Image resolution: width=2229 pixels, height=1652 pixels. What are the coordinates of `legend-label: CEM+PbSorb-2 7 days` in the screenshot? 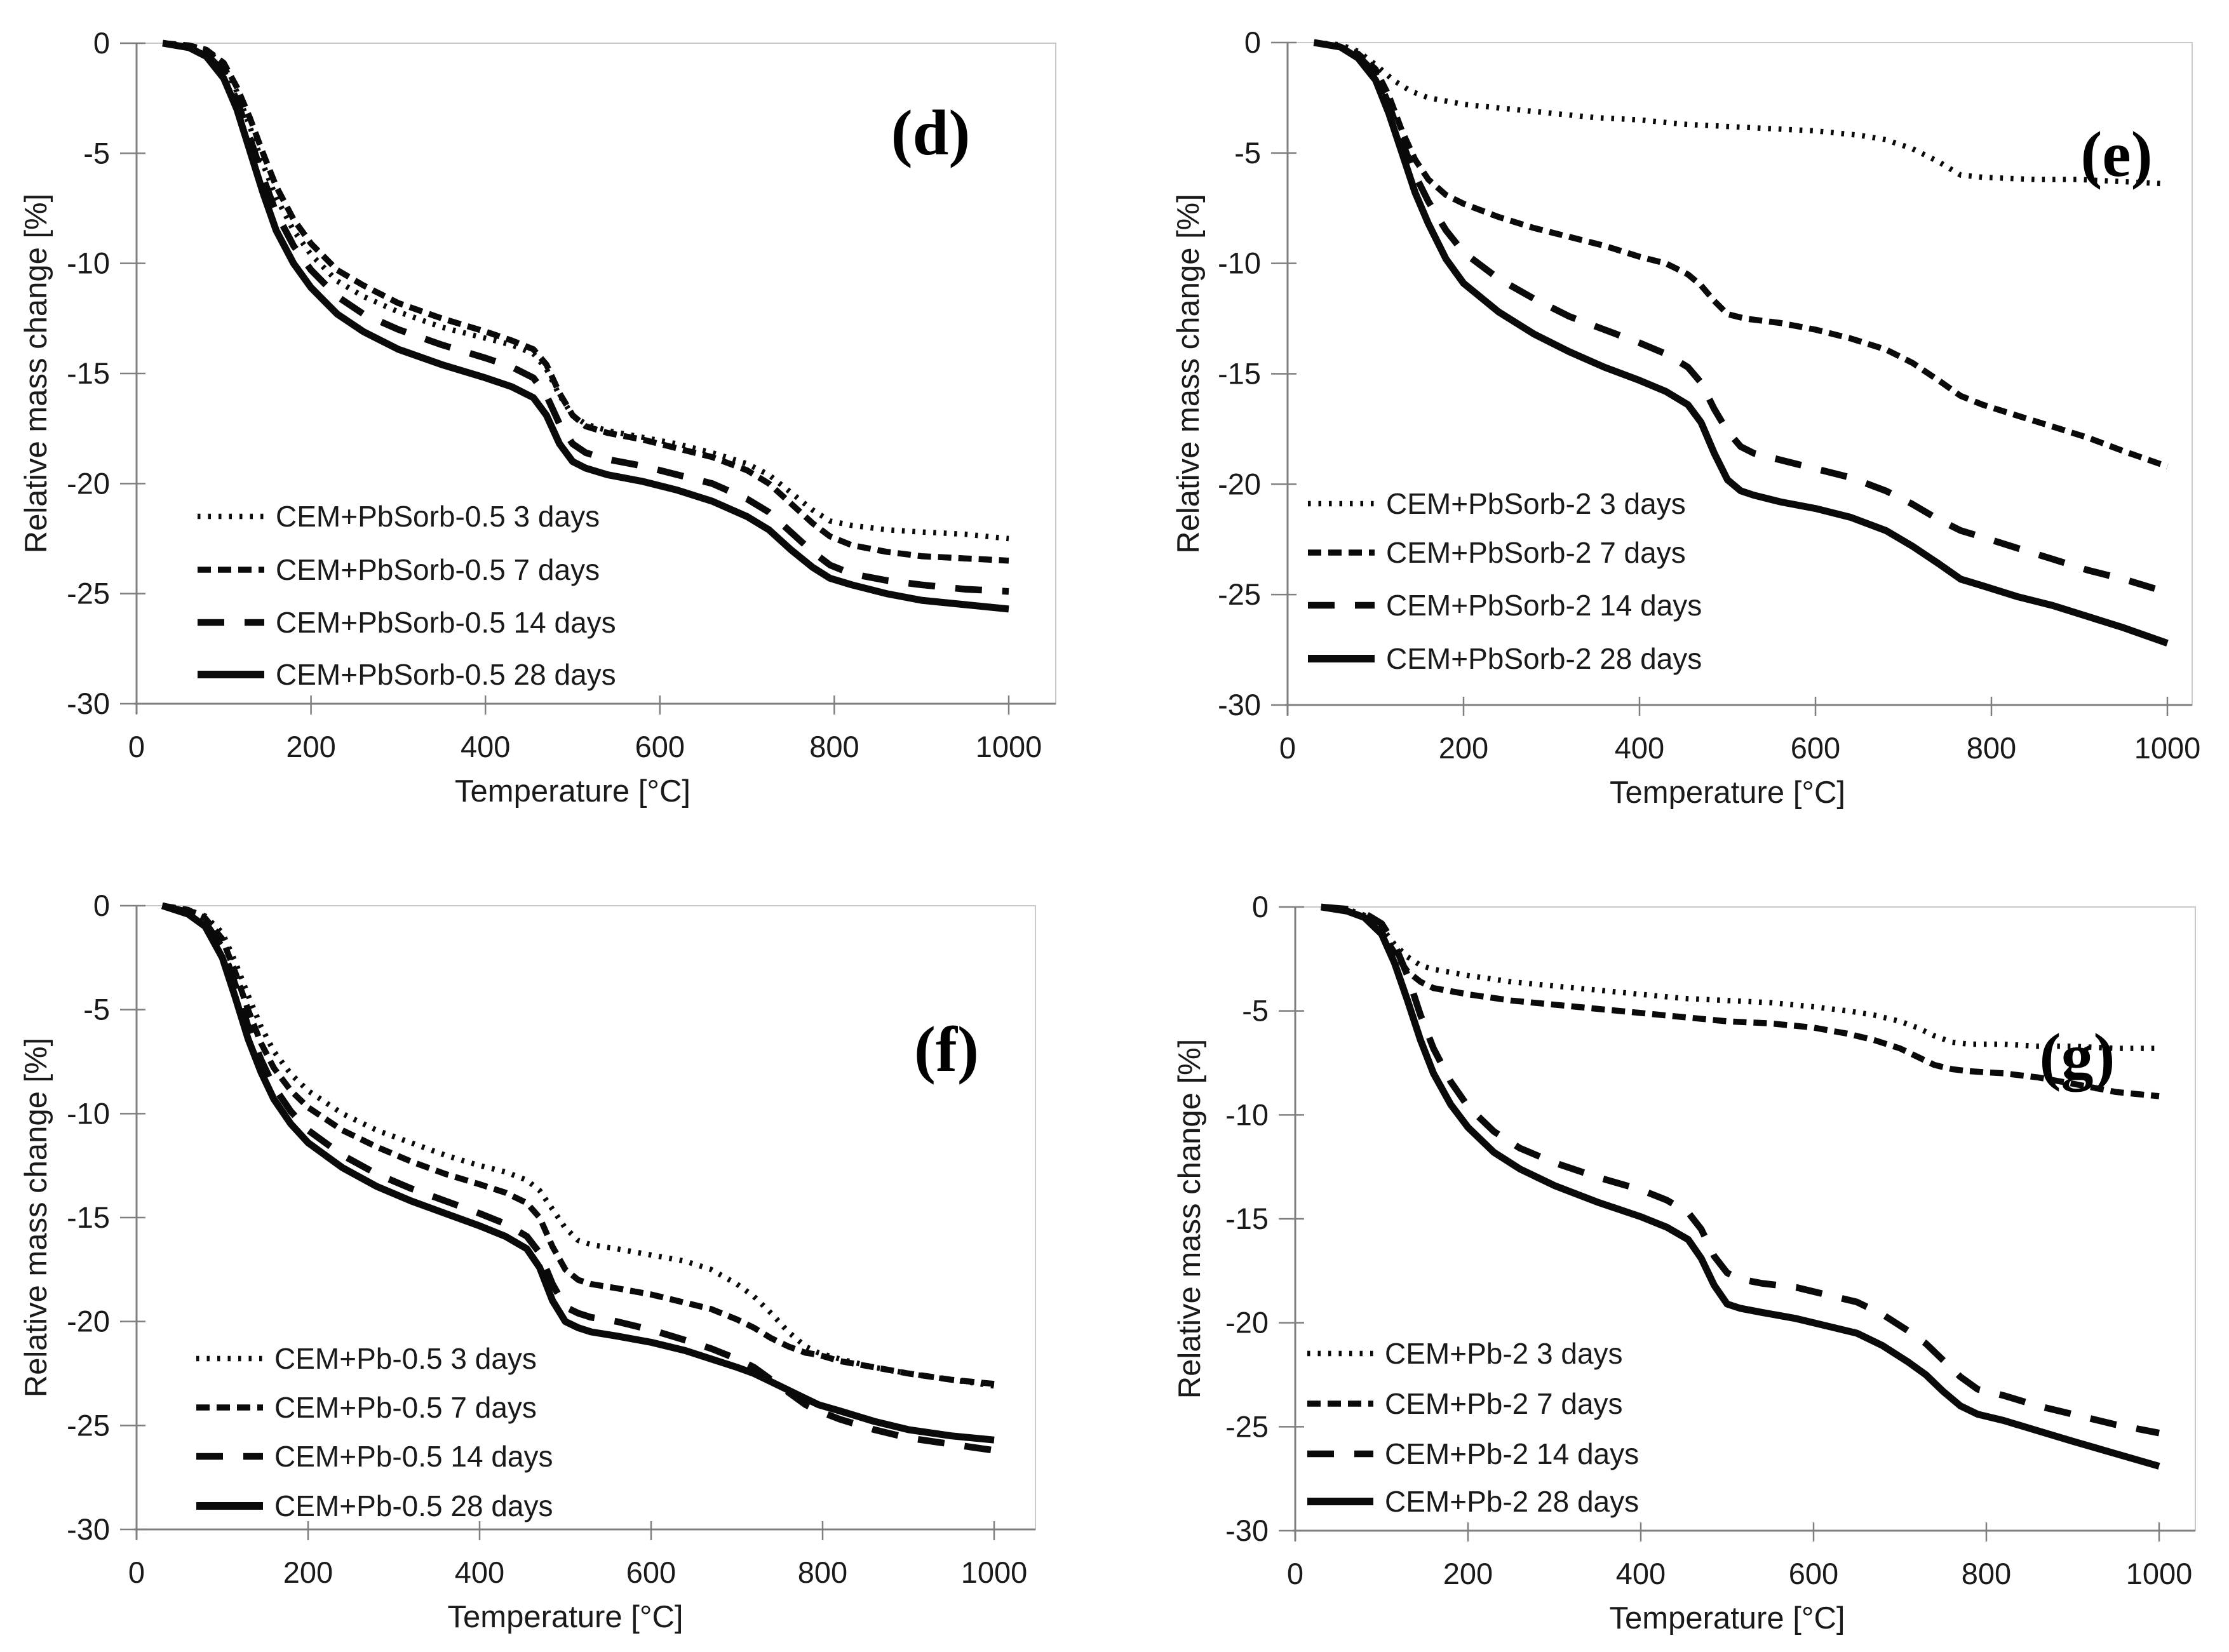 It's located at (1536, 553).